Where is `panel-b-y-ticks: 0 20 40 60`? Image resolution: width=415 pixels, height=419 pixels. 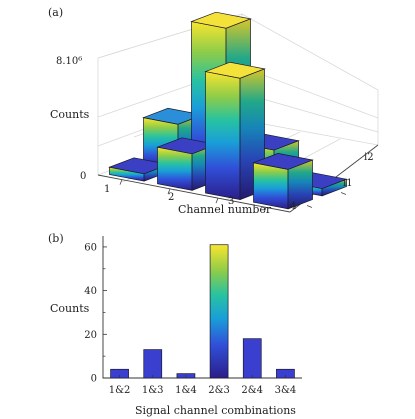 panel-b-y-ticks: 0 20 40 60 is located at coordinates (95, 313).